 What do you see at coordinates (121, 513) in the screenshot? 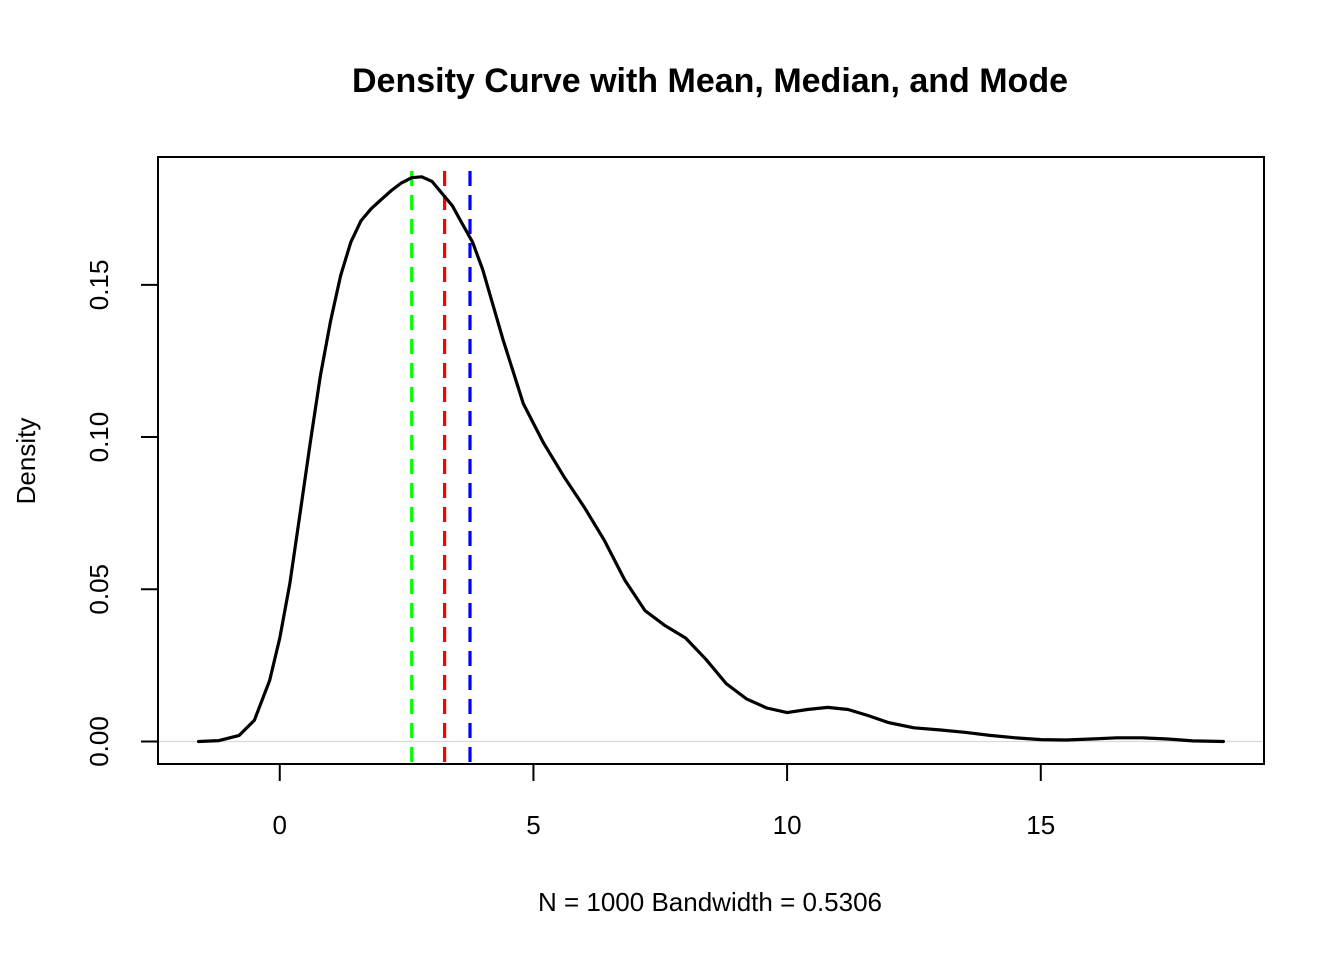
I see `y-axis: 0.00 0.05 0.10 0.15` at bounding box center [121, 513].